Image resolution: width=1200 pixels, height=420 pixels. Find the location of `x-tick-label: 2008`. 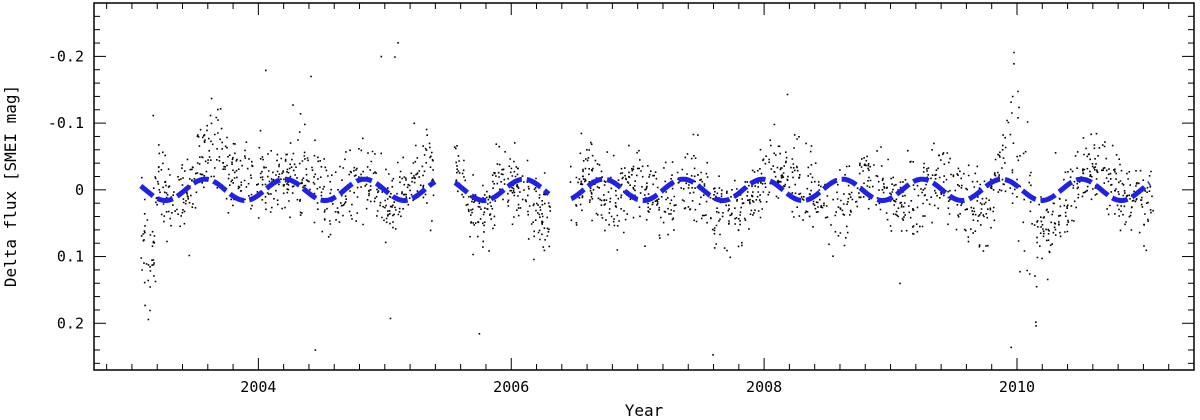

x-tick-label: 2008 is located at coordinates (764, 387).